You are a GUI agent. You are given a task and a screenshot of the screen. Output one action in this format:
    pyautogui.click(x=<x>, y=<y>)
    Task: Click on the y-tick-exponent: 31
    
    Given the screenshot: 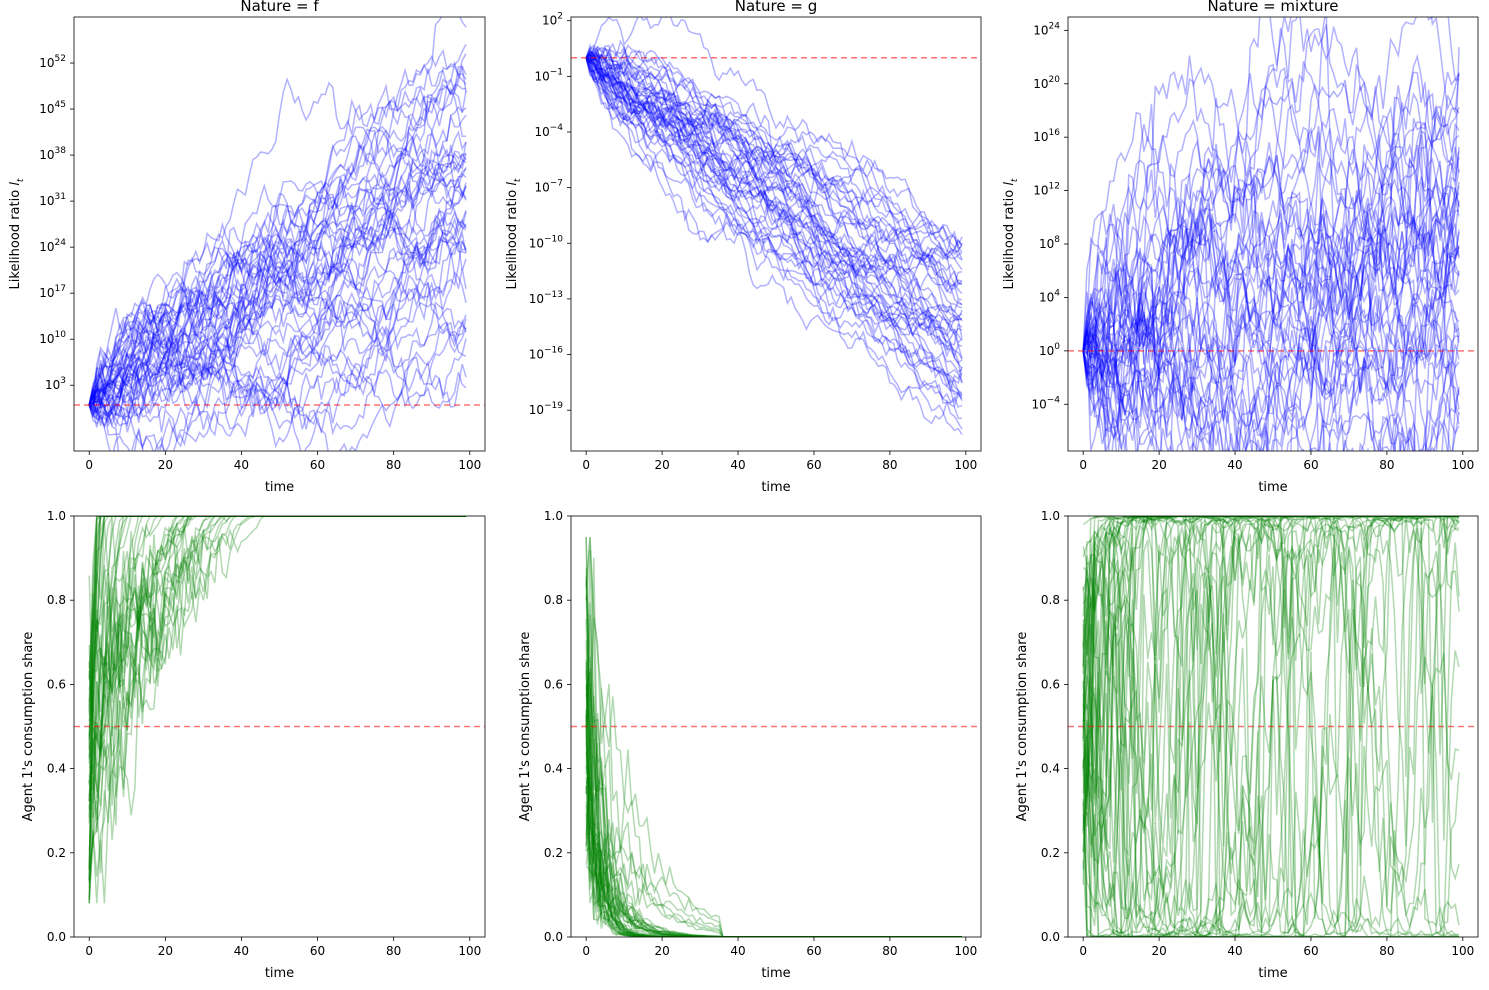 What is the action you would take?
    pyautogui.click(x=60, y=197)
    